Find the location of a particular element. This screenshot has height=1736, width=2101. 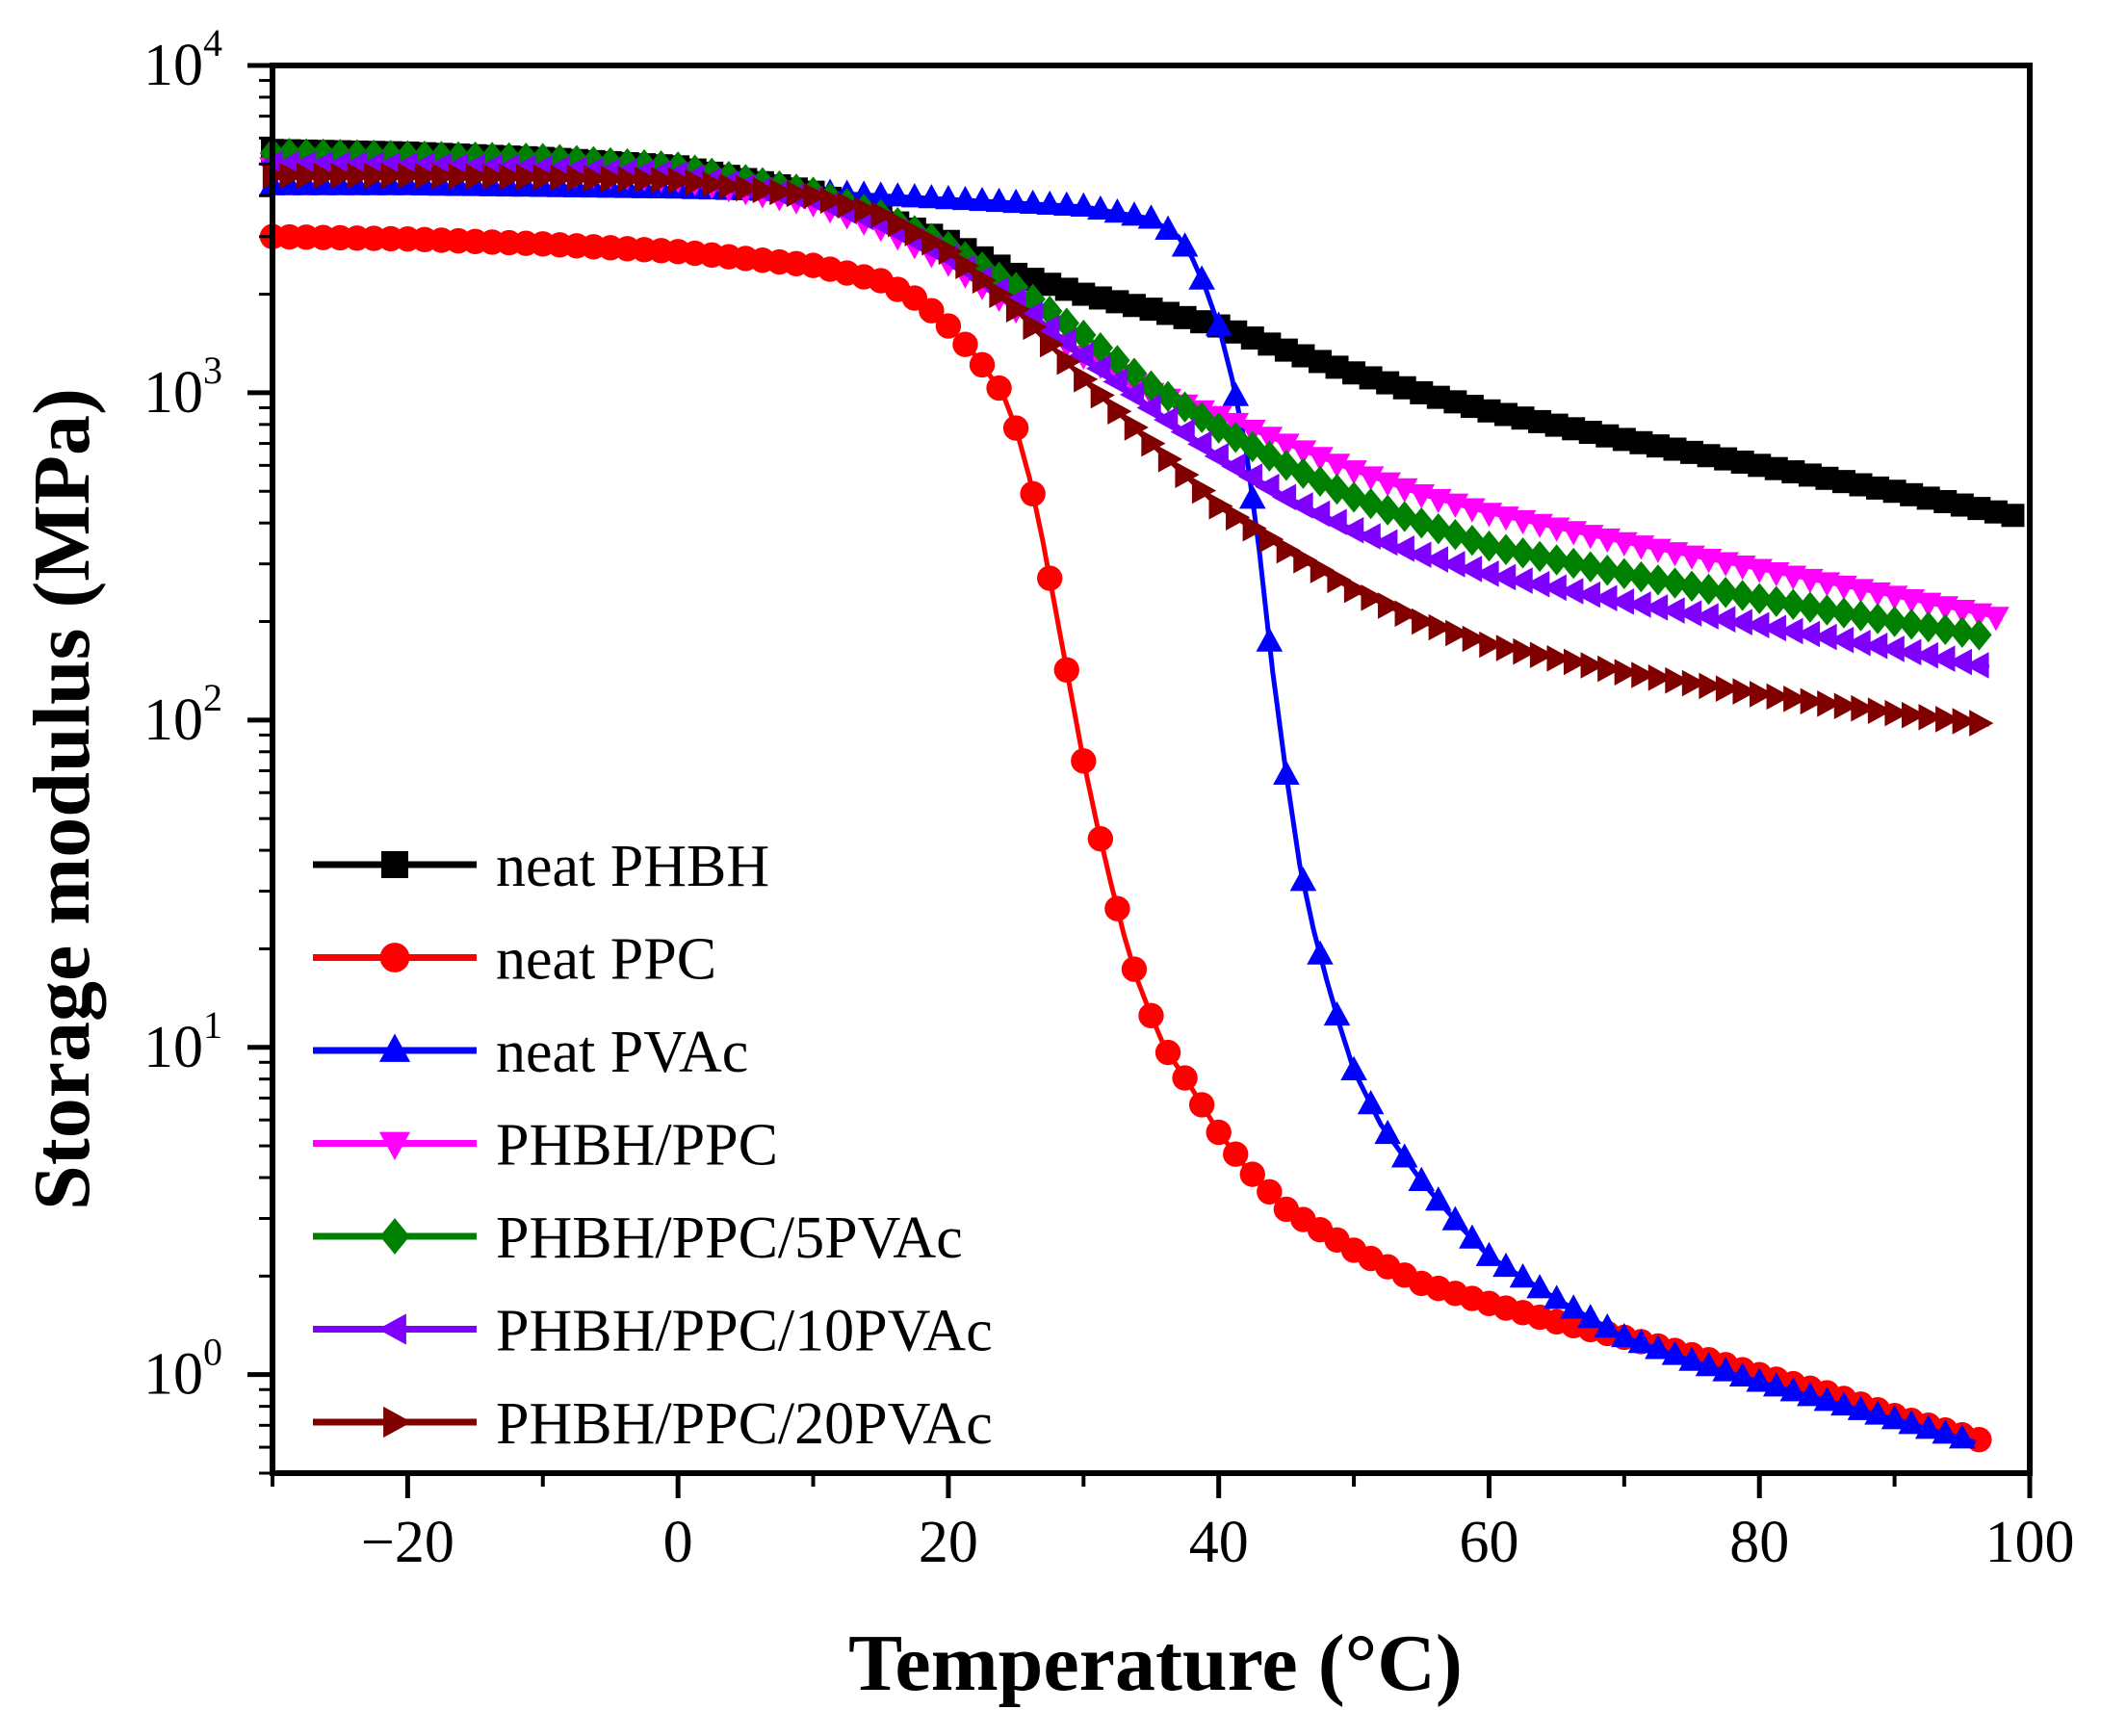

legend-label: PHBH/PPC/20PVAc is located at coordinates (744, 1424).